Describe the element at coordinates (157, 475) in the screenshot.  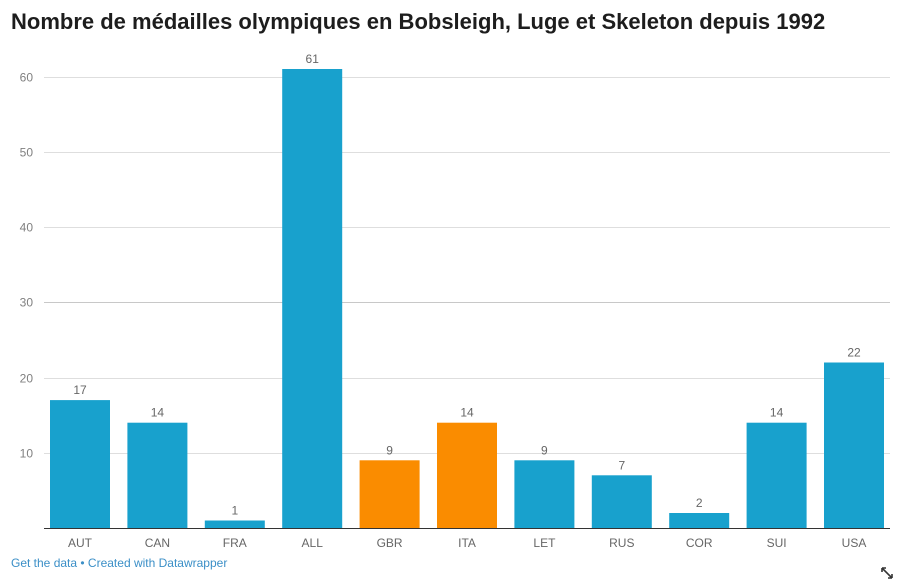
I see `bar-can` at that location.